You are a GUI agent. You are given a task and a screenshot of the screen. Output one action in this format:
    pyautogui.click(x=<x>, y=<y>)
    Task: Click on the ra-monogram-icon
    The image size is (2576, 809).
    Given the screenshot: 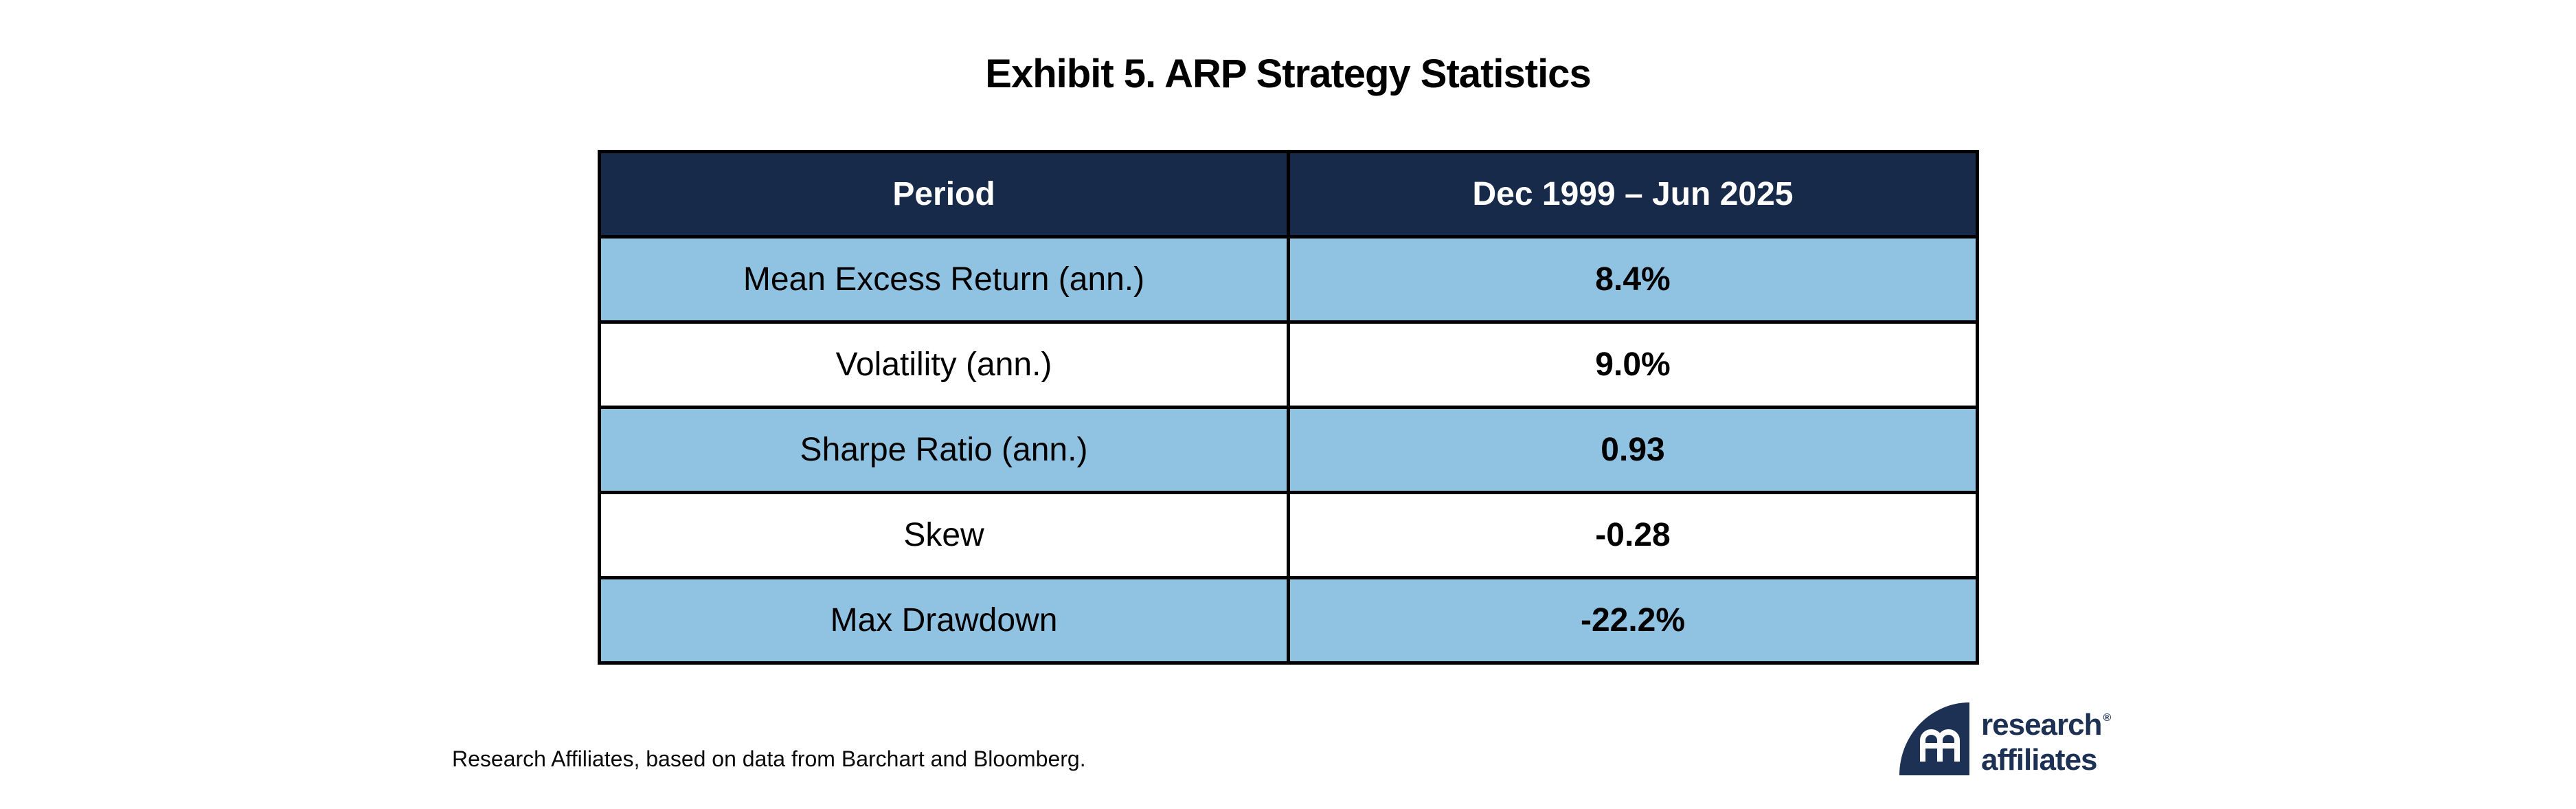 What is the action you would take?
    pyautogui.click(x=1934, y=738)
    